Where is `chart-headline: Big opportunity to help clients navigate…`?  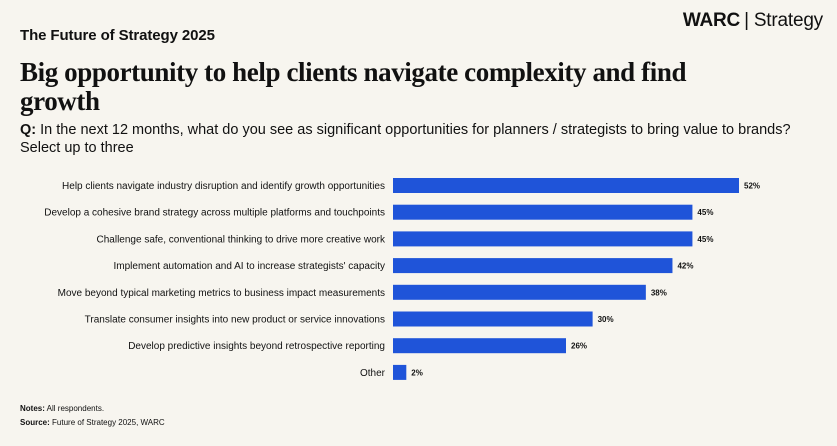
chart-headline: Big opportunity to help clients navigate… is located at coordinates (353, 86).